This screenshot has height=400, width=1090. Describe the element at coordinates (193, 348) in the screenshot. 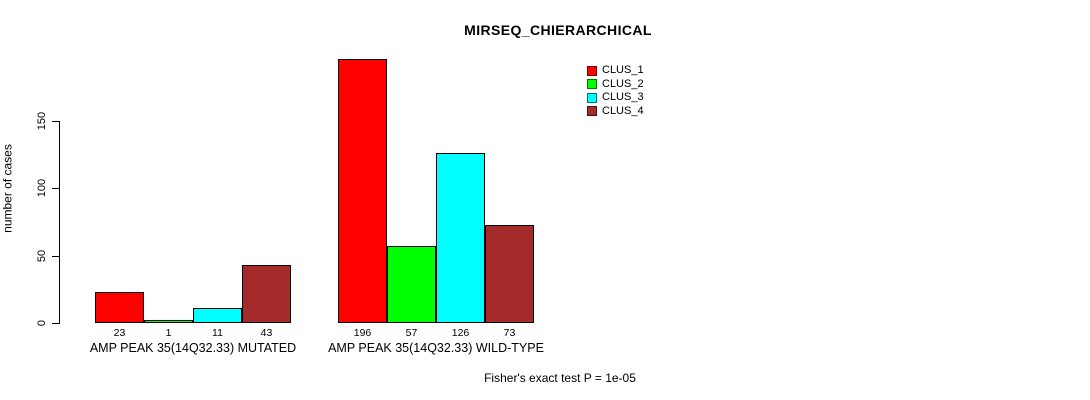

I see `group-label: AMP PEAK 35(14Q32.33) MUTATED` at that location.